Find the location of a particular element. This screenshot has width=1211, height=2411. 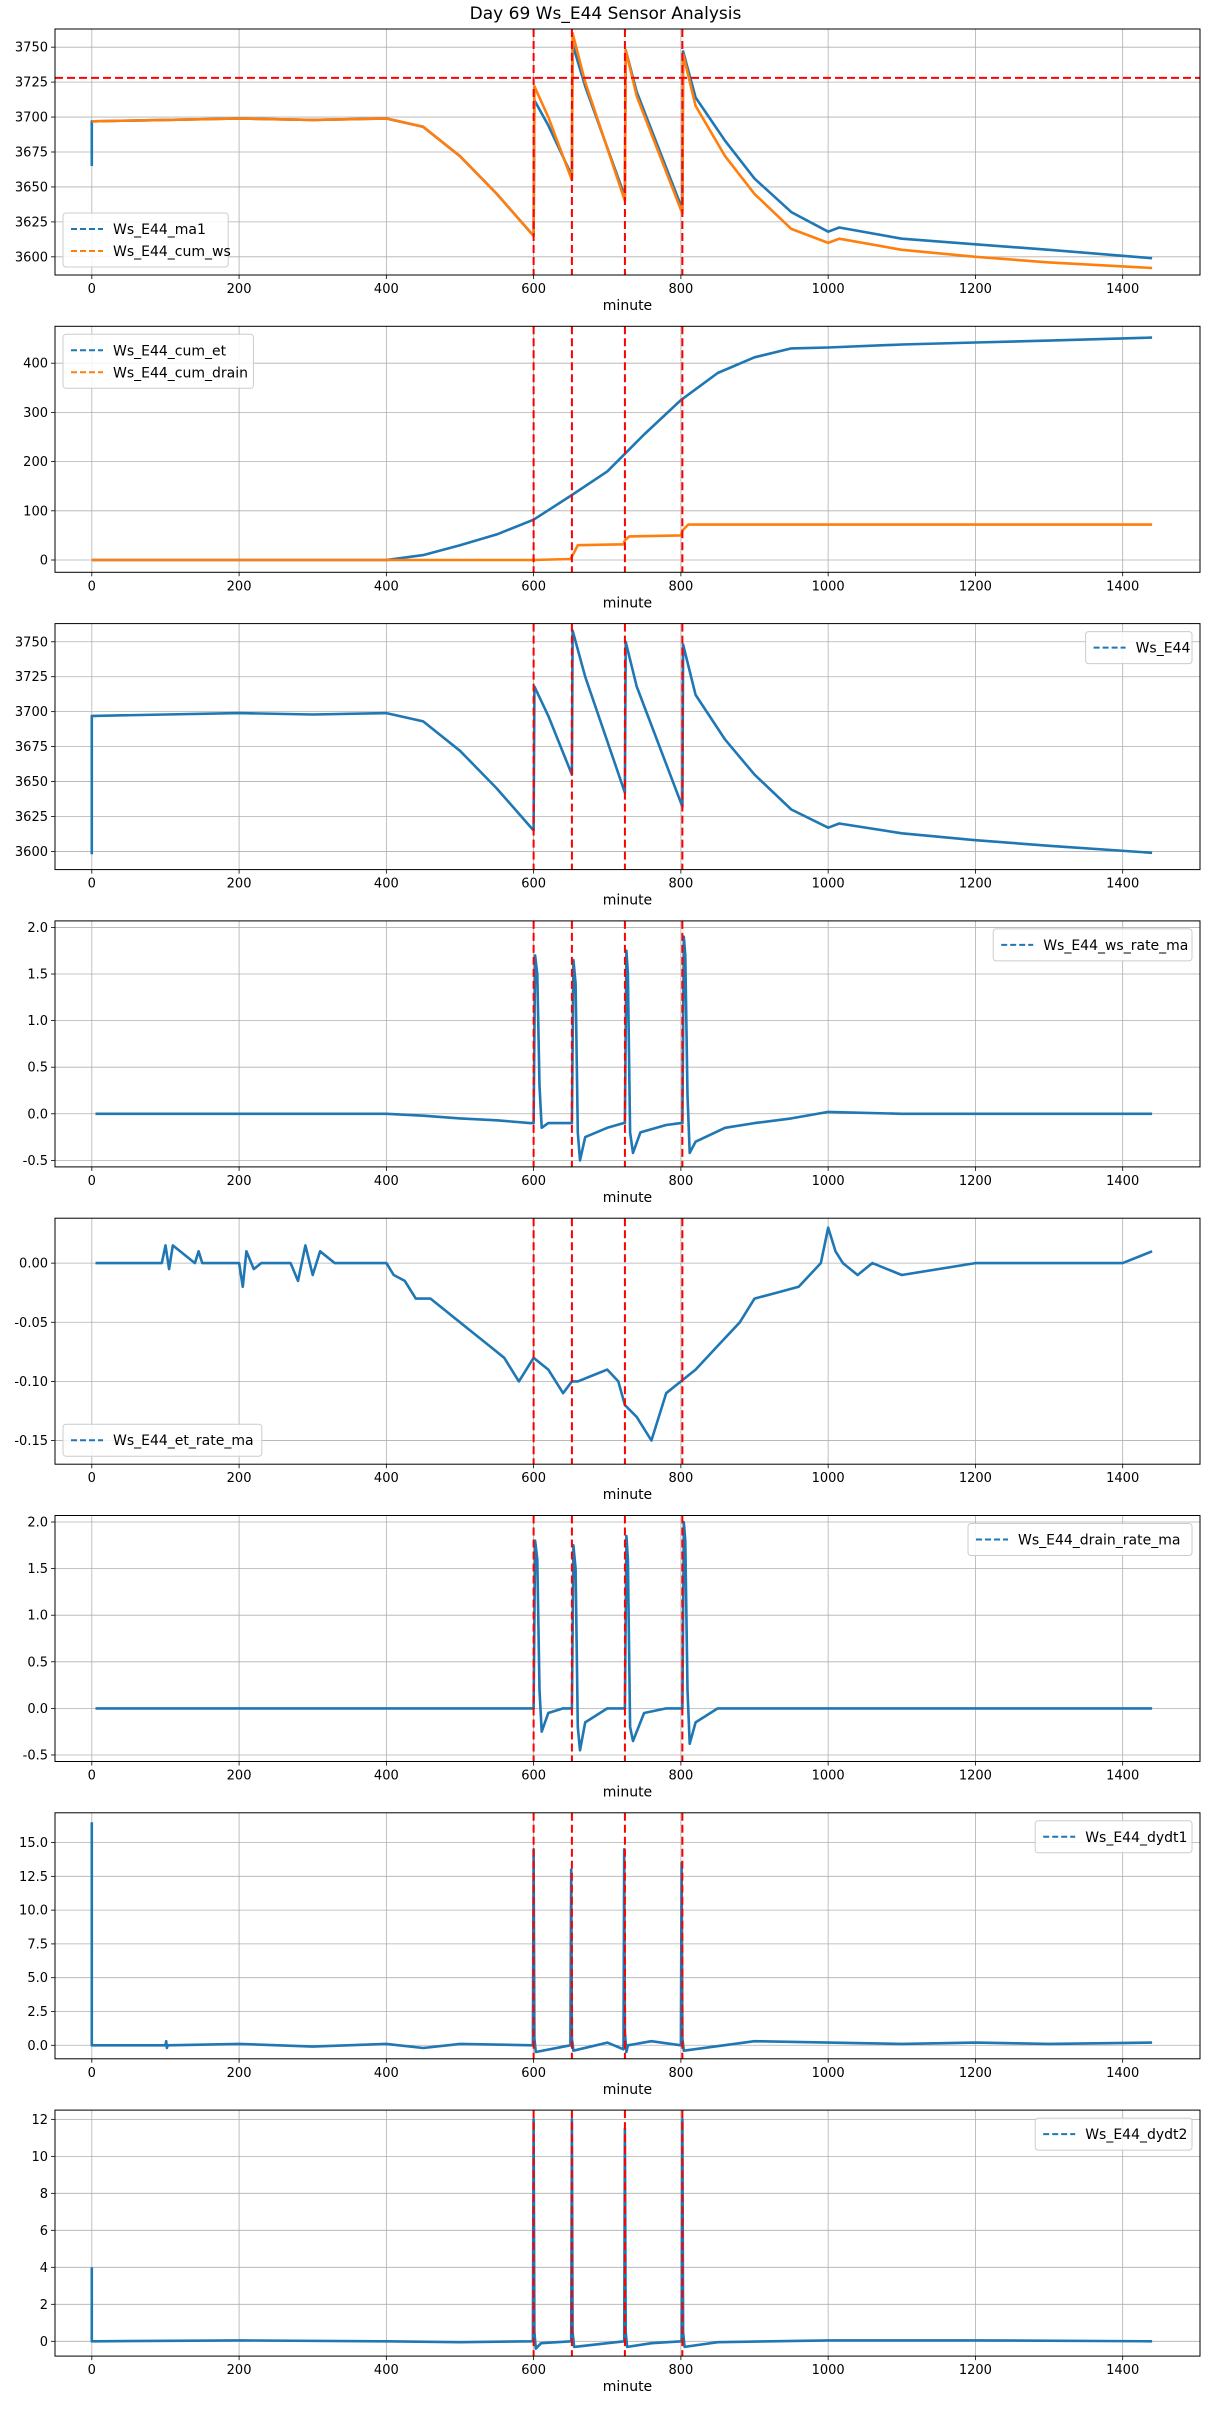

legend: Ws_E44_cum_et Ws_E44_cum_drain is located at coordinates (158, 361).